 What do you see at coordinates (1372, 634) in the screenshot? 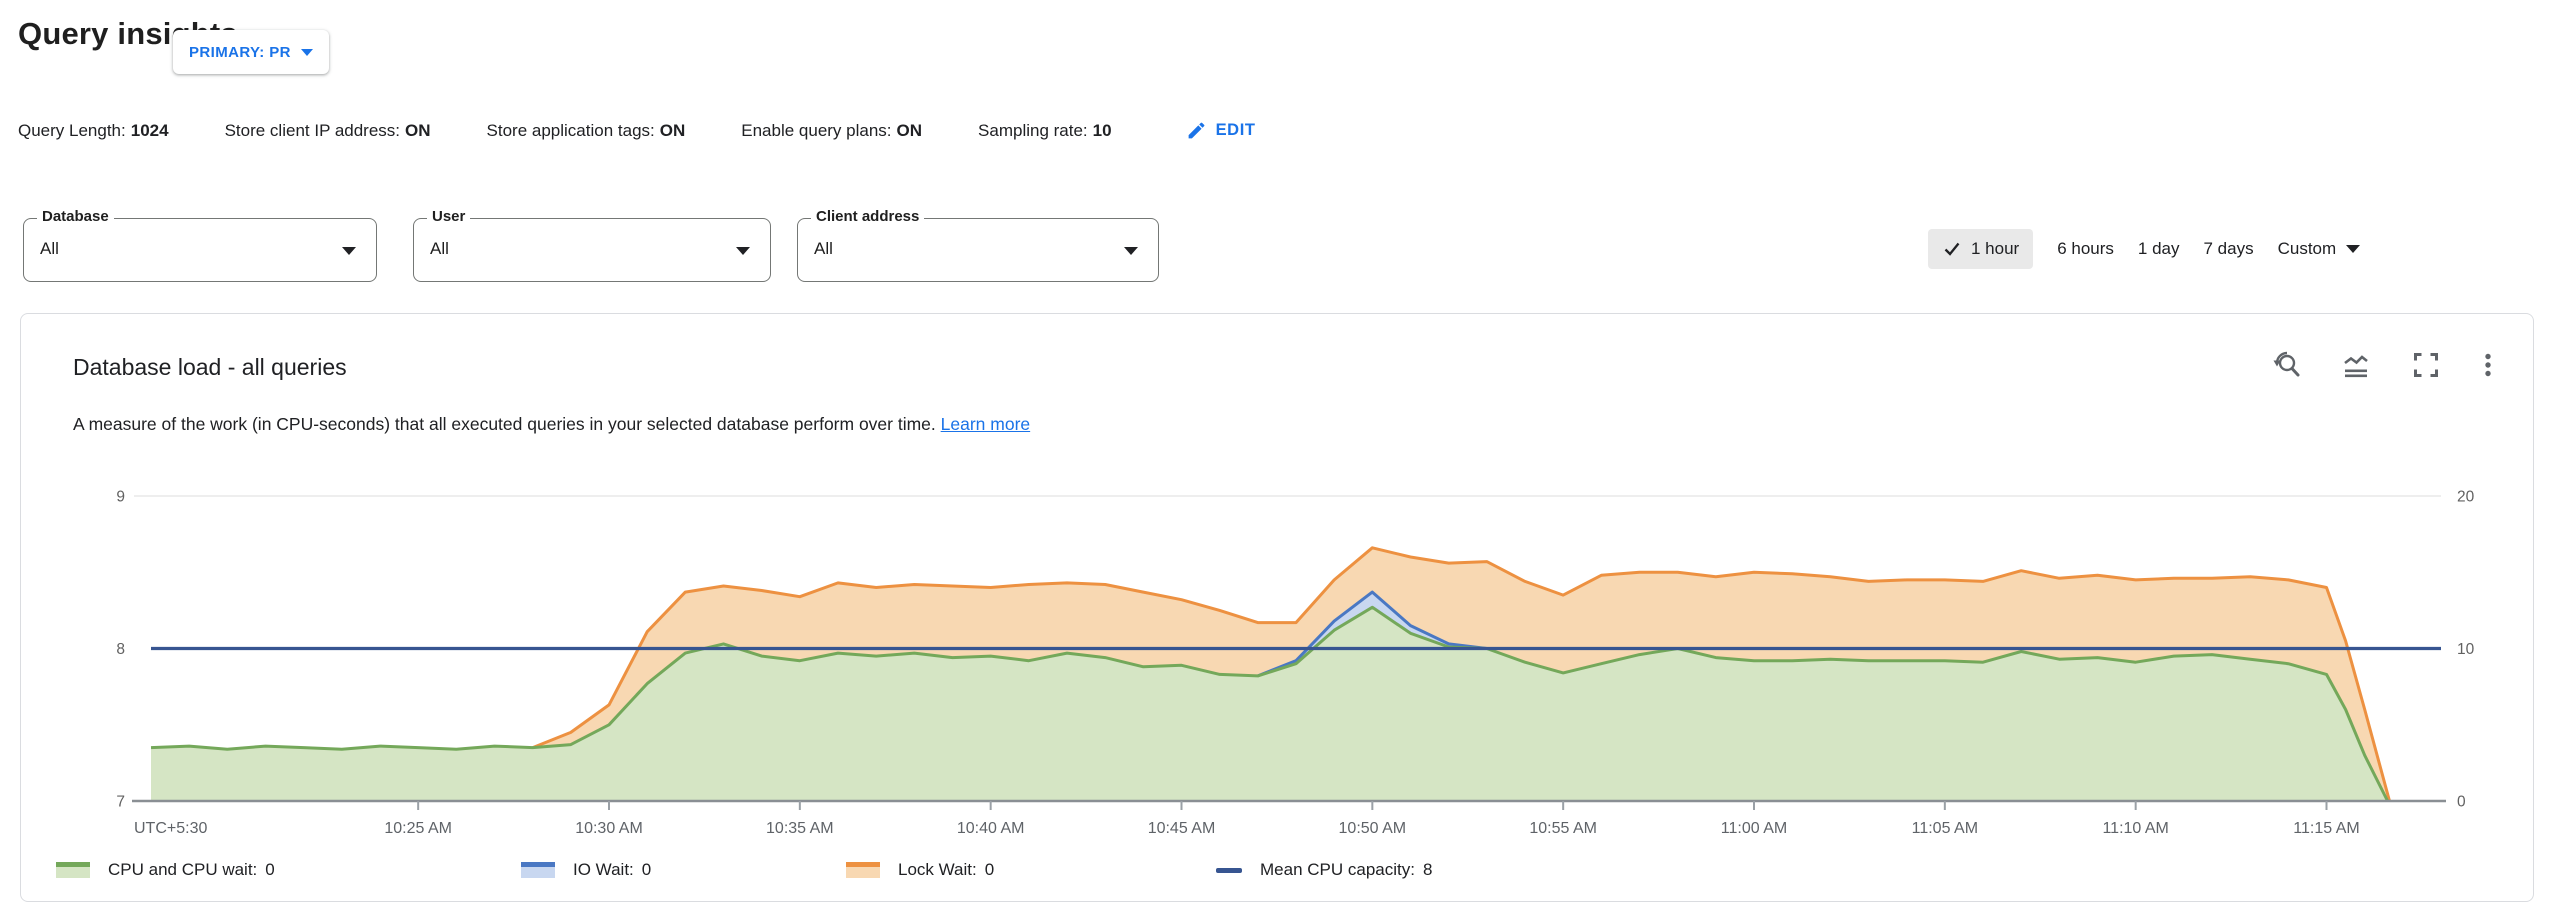
I see `io-wait-line` at bounding box center [1372, 634].